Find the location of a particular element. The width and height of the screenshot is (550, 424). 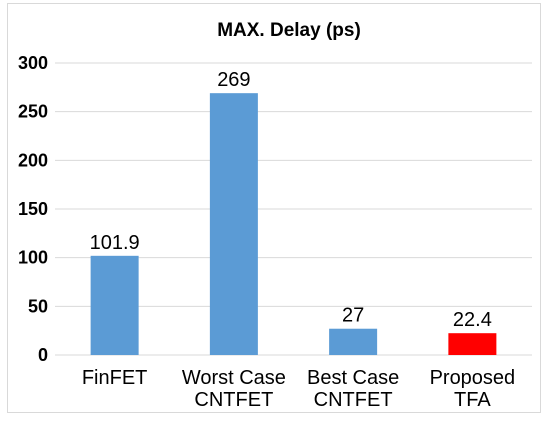

data-label: 27 is located at coordinates (353, 316).